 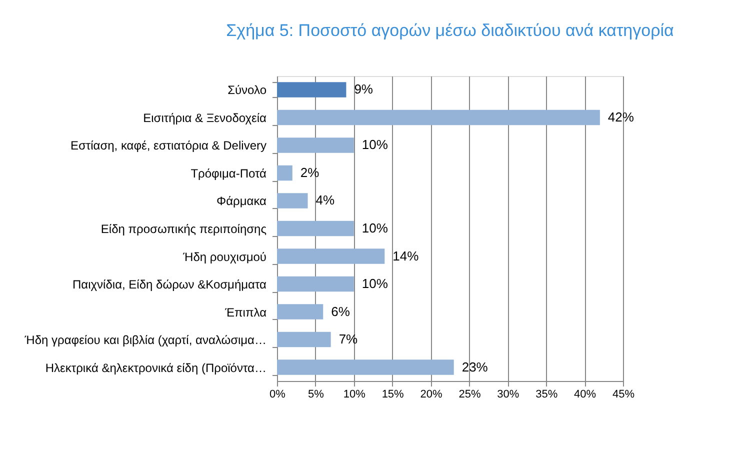 What do you see at coordinates (205, 117) in the screenshot?
I see `y-tick-label: Εισιτήρια & Ξενοδοχεία` at bounding box center [205, 117].